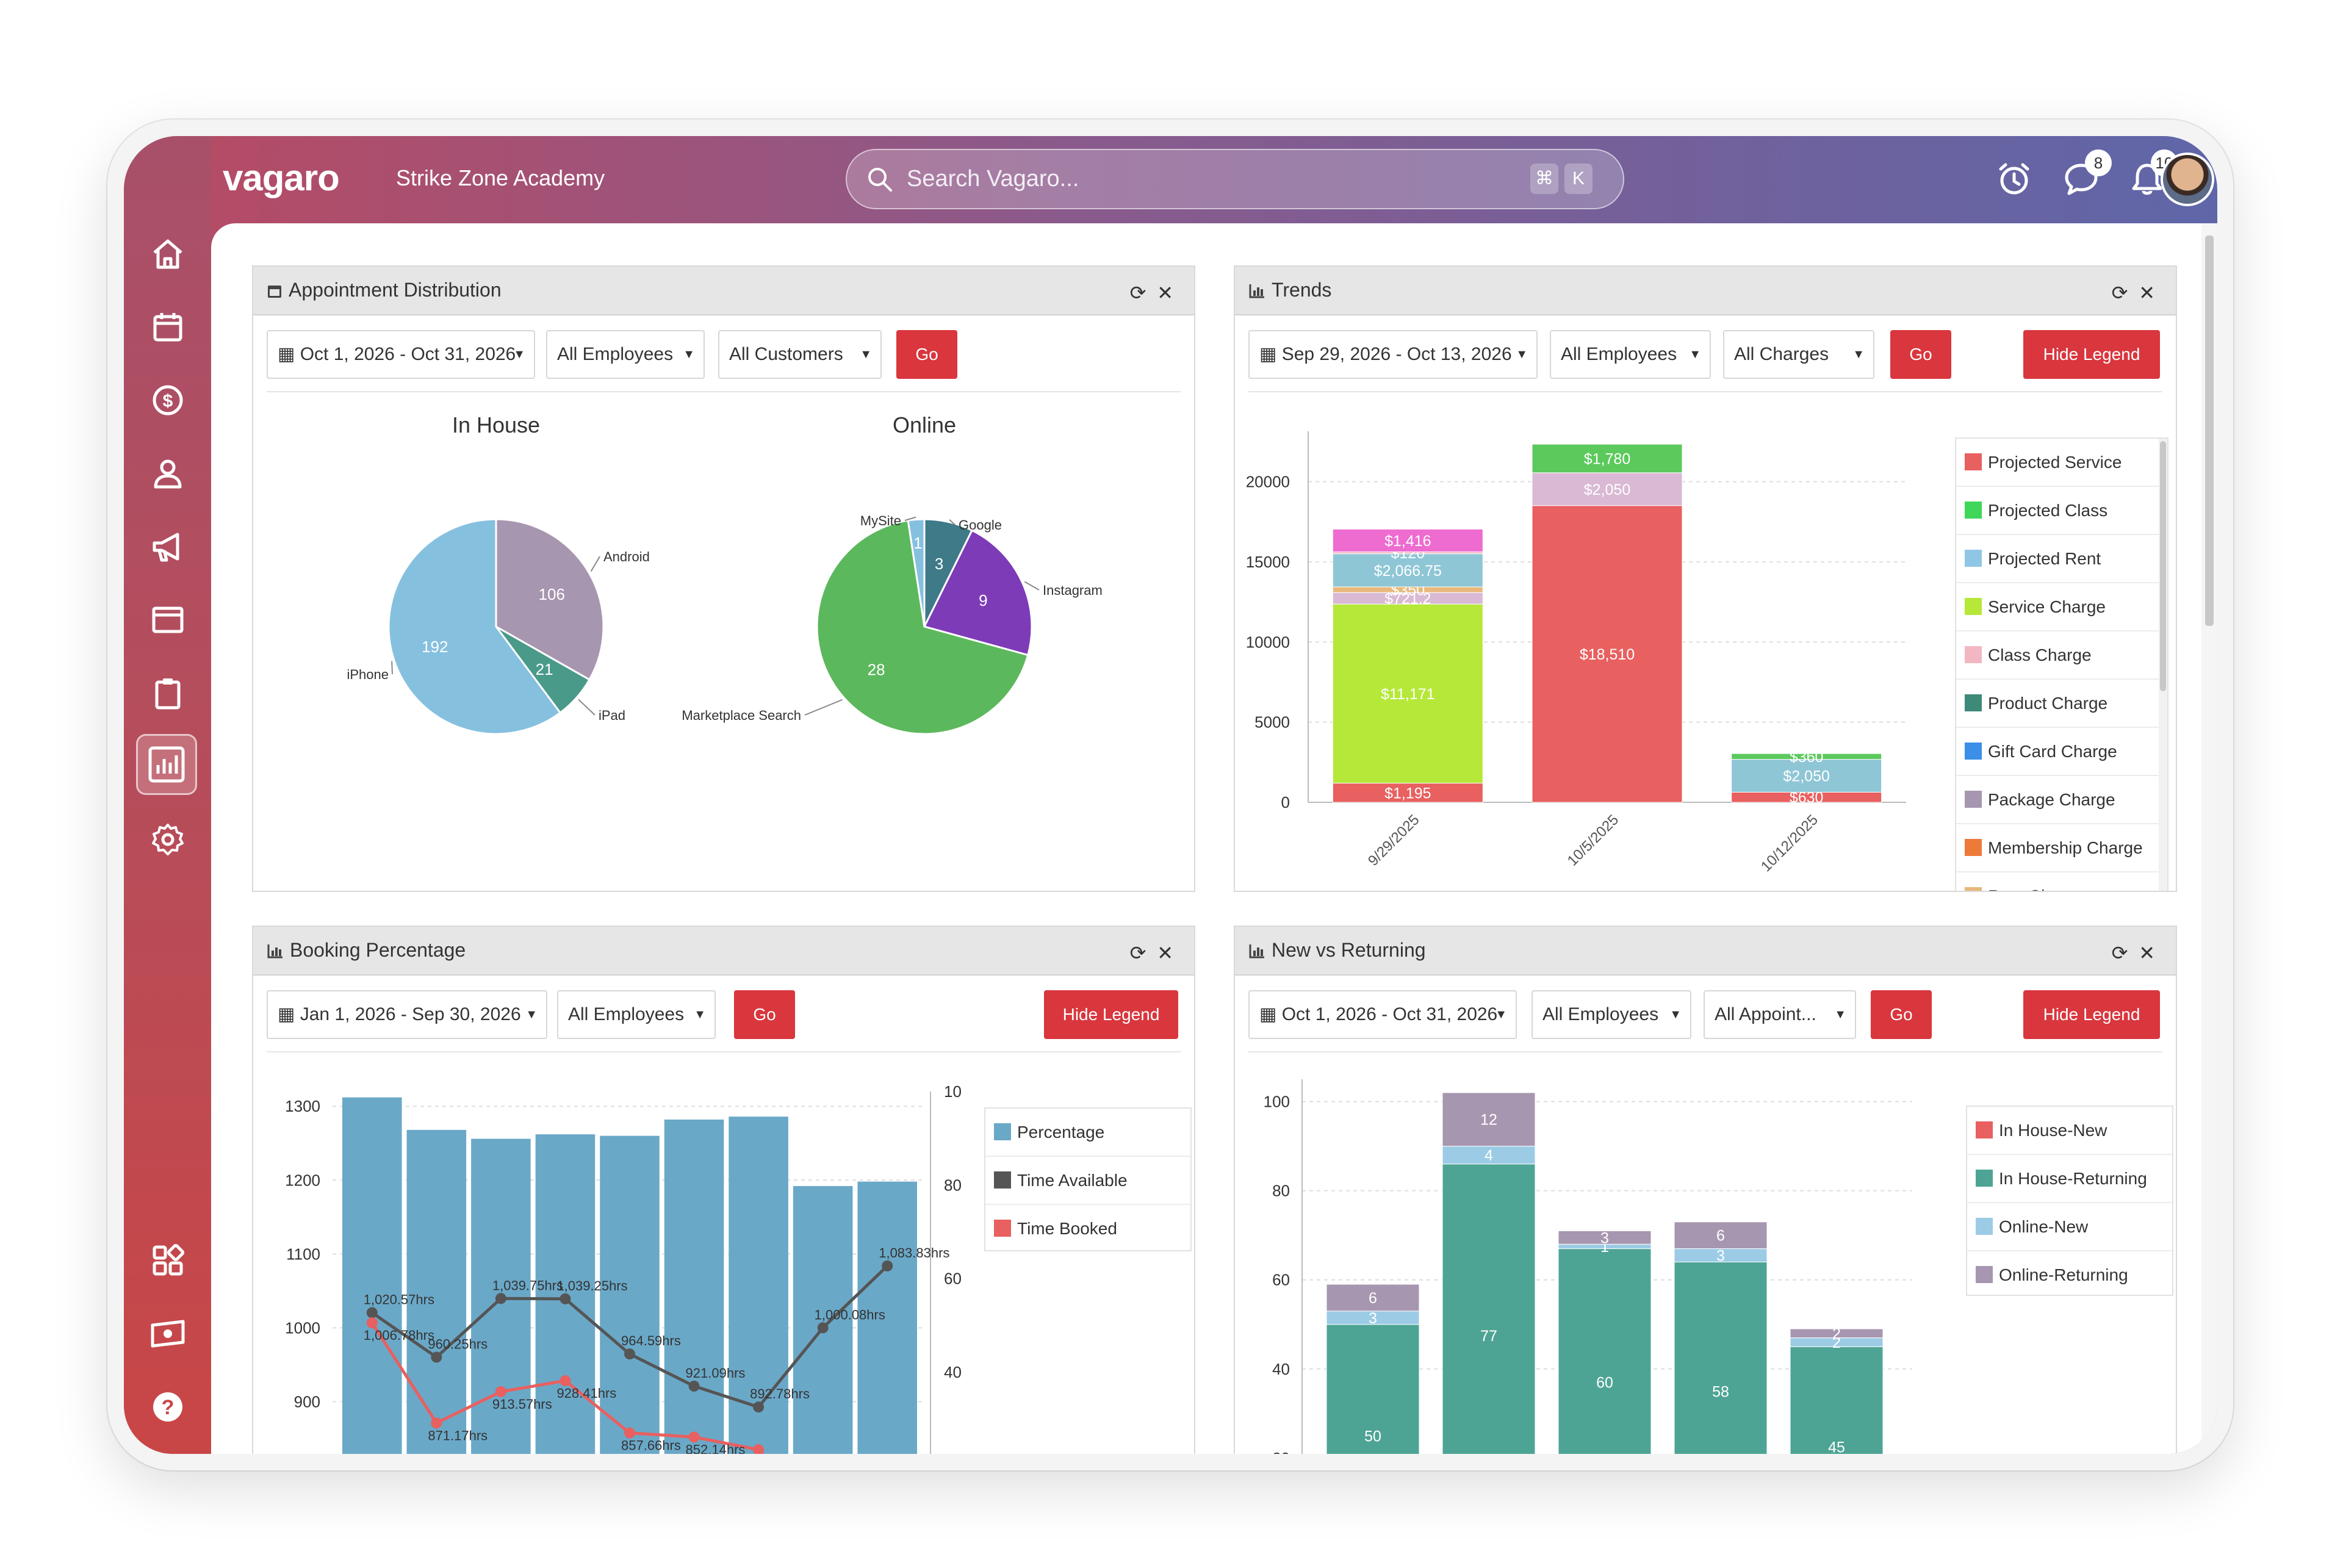  Describe the element at coordinates (167, 473) in the screenshot. I see `person-icon` at that location.